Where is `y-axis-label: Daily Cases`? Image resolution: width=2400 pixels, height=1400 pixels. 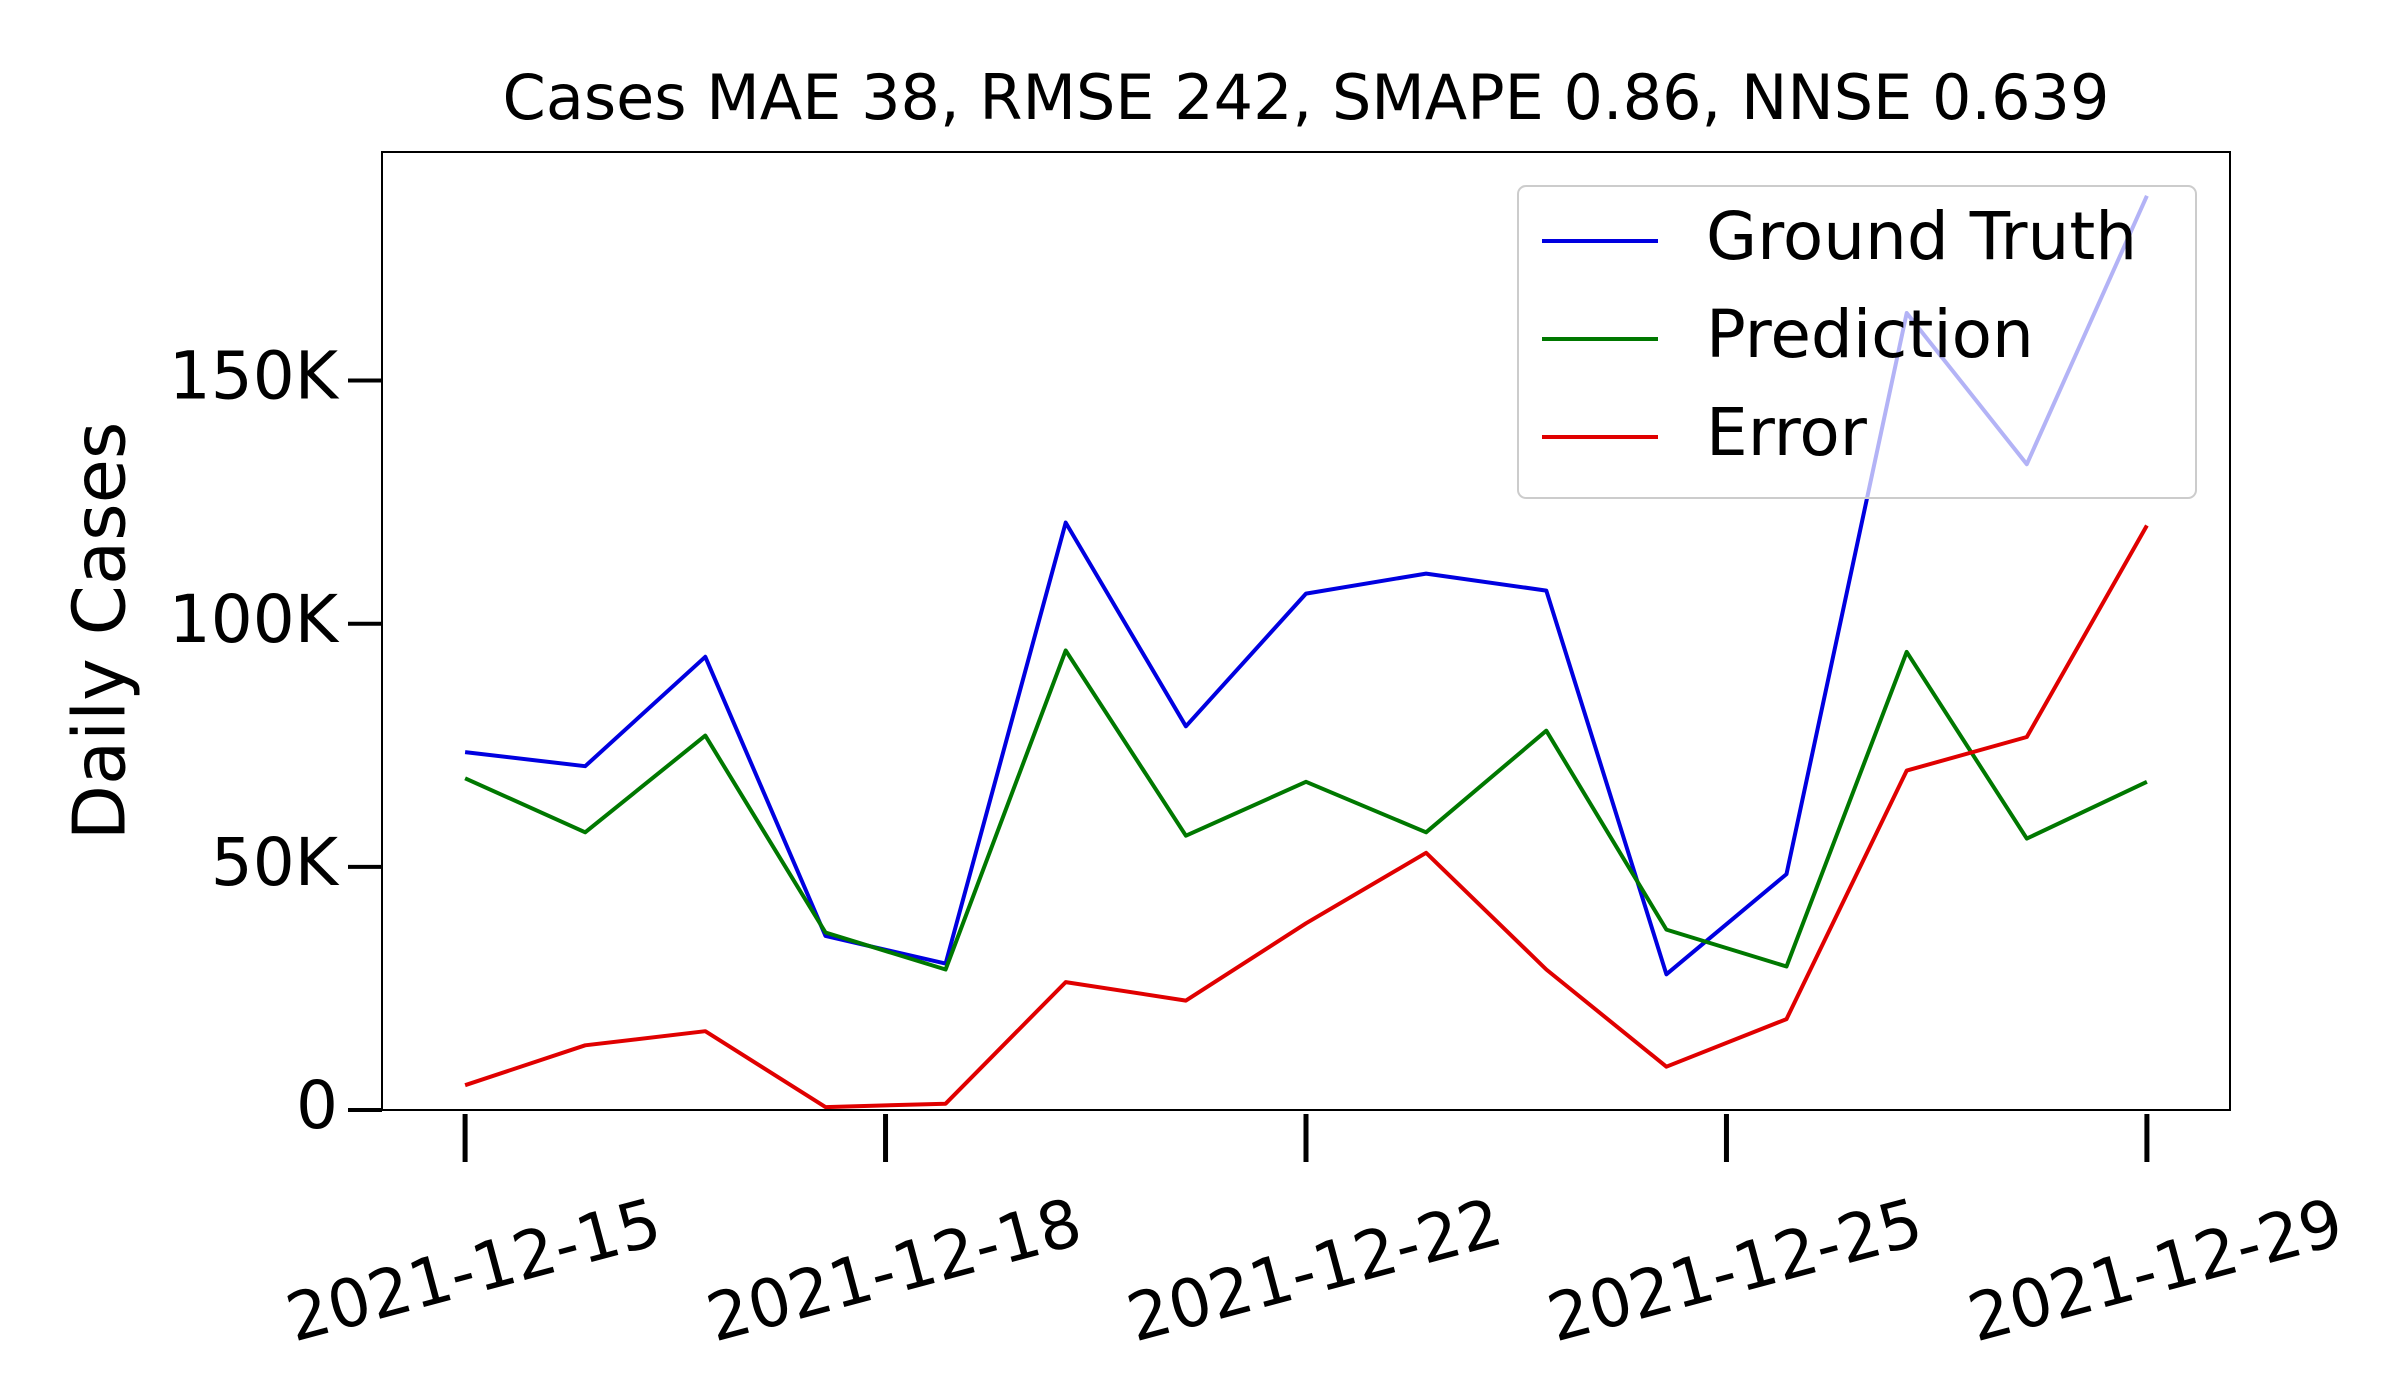 y-axis-label: Daily Cases is located at coordinates (100, 631).